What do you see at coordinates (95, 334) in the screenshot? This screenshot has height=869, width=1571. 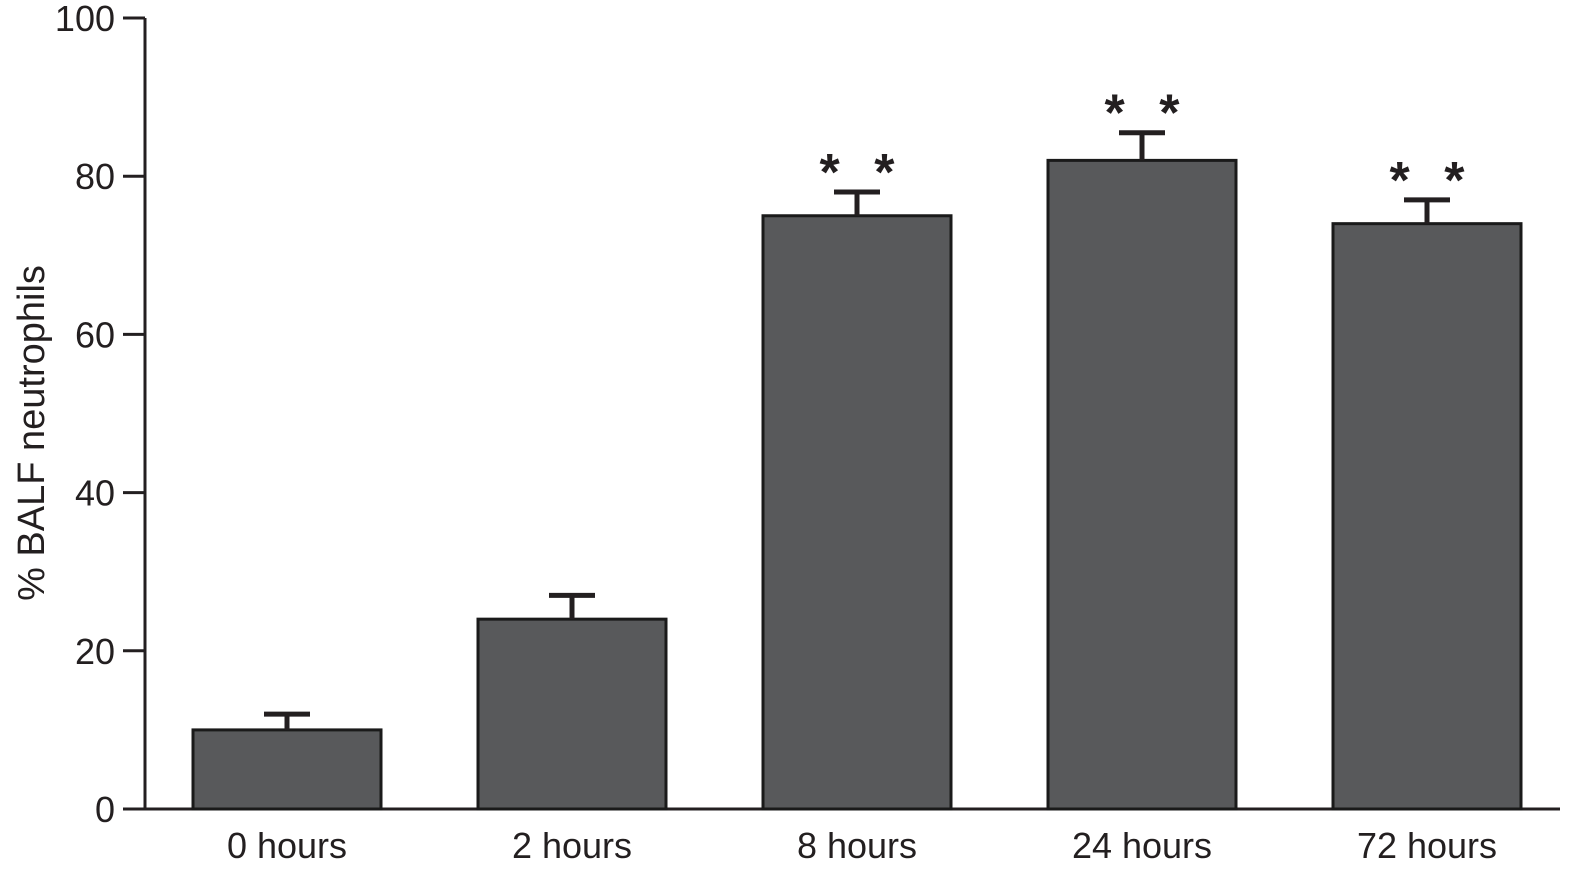 I see `y-tick-label: 60` at bounding box center [95, 334].